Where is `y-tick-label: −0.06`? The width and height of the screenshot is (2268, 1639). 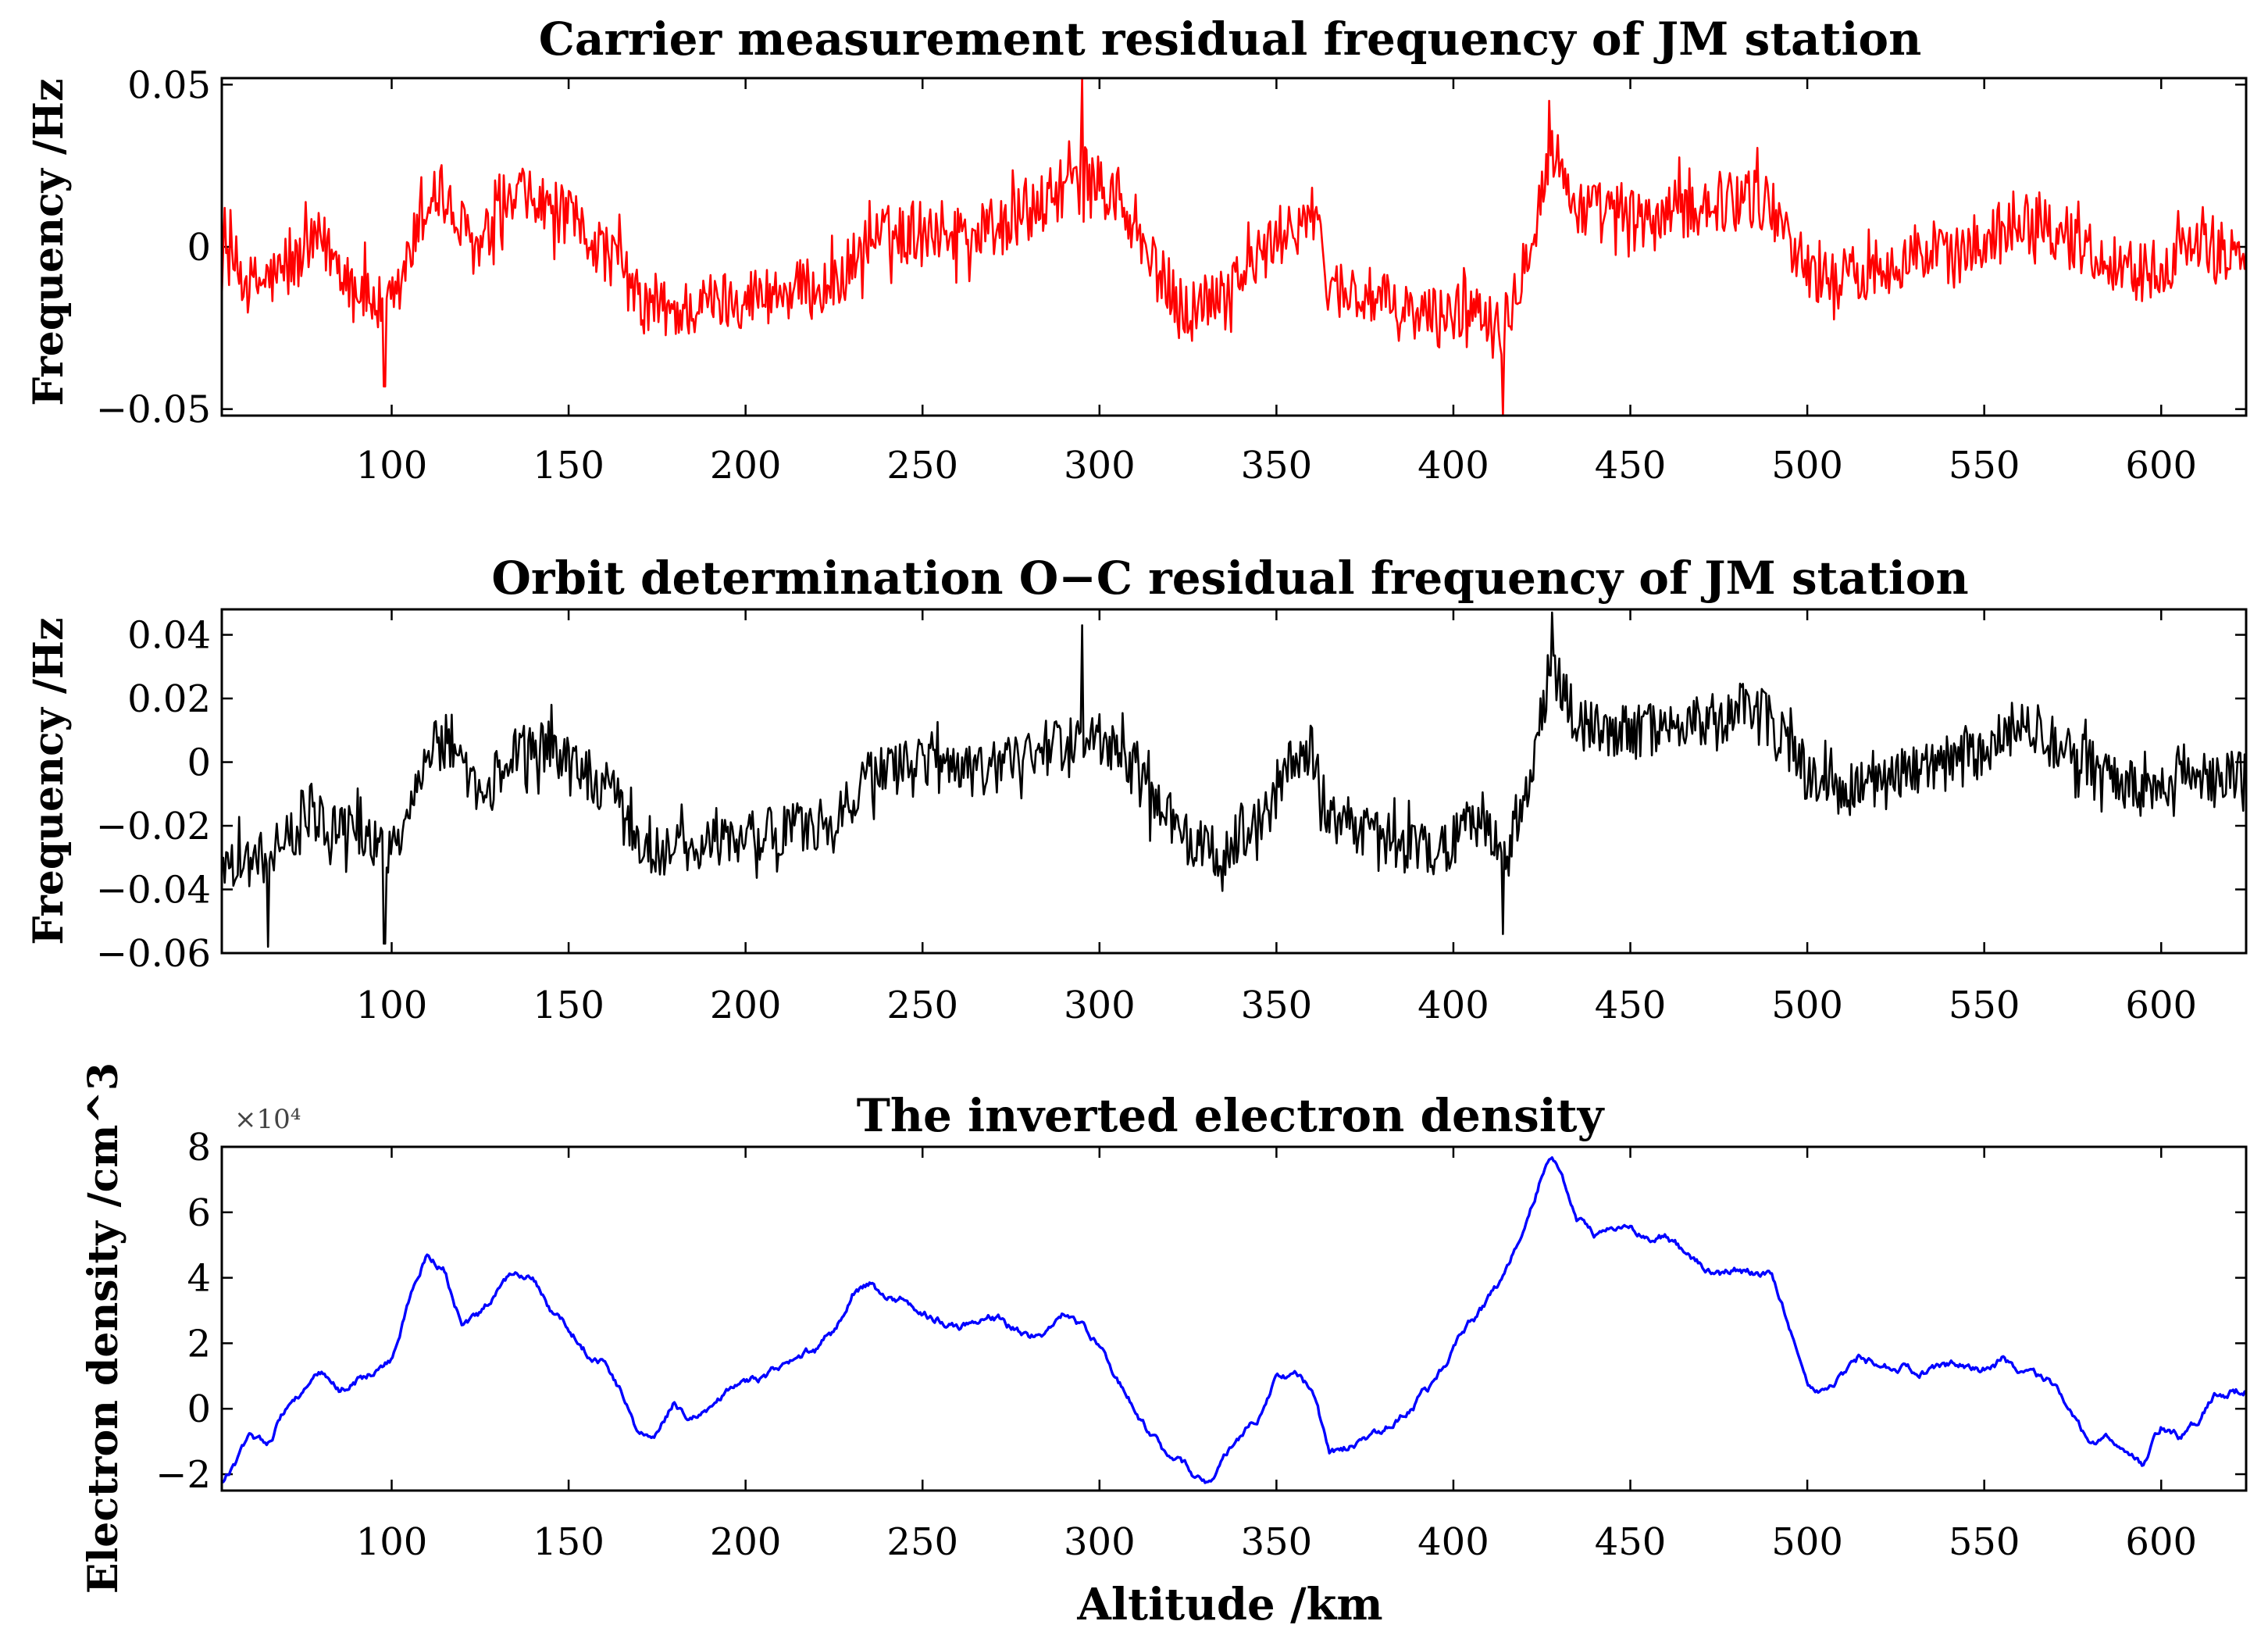
y-tick-label: −0.06 is located at coordinates (153, 954).